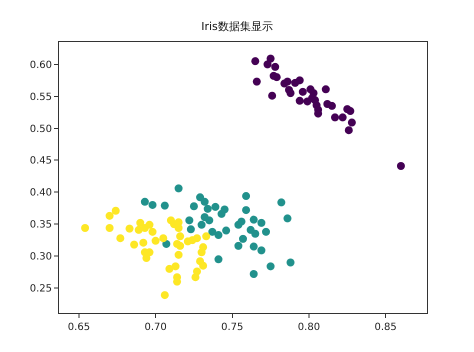 This screenshot has height=352, width=474. I want to click on y-tick-label: 0.50, so click(41, 129).